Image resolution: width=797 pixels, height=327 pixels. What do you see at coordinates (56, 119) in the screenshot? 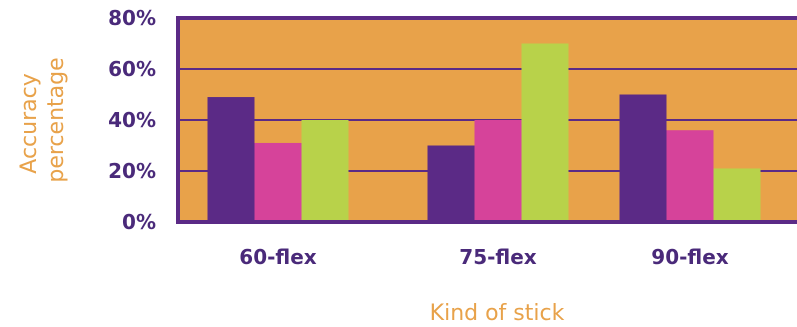
I see `y-axis-title-line-2: percentage` at bounding box center [56, 119].